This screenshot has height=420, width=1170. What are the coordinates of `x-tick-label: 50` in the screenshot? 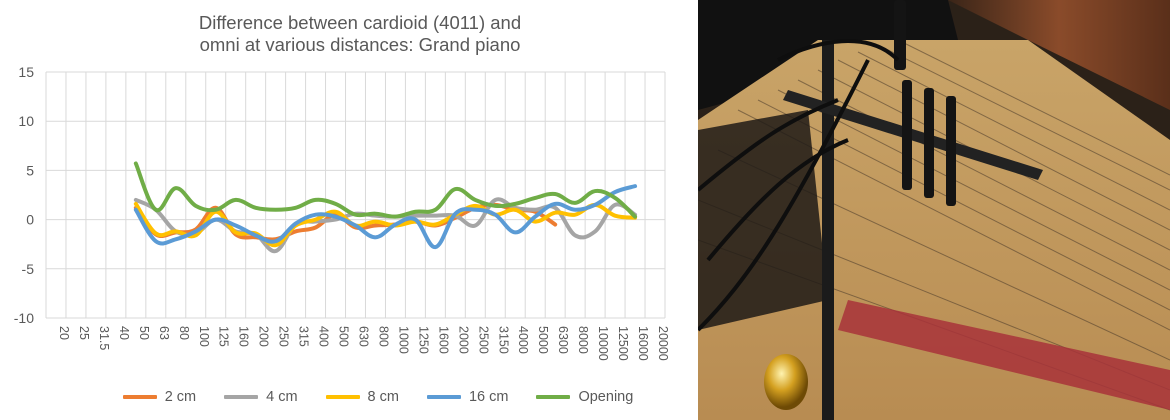 It's located at (144, 333).